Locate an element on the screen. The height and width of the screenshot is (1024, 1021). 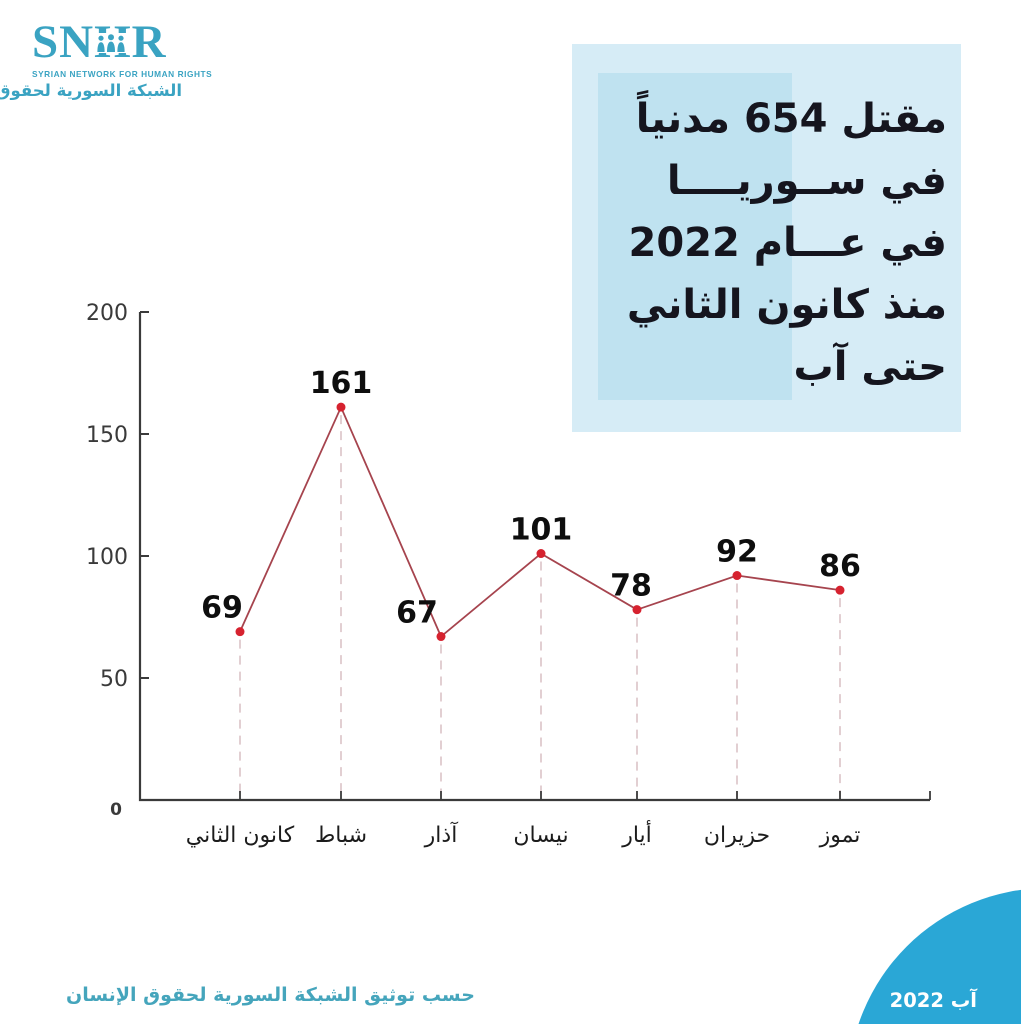
title-line-3: في عـــام 2022 is located at coordinates (787, 243).